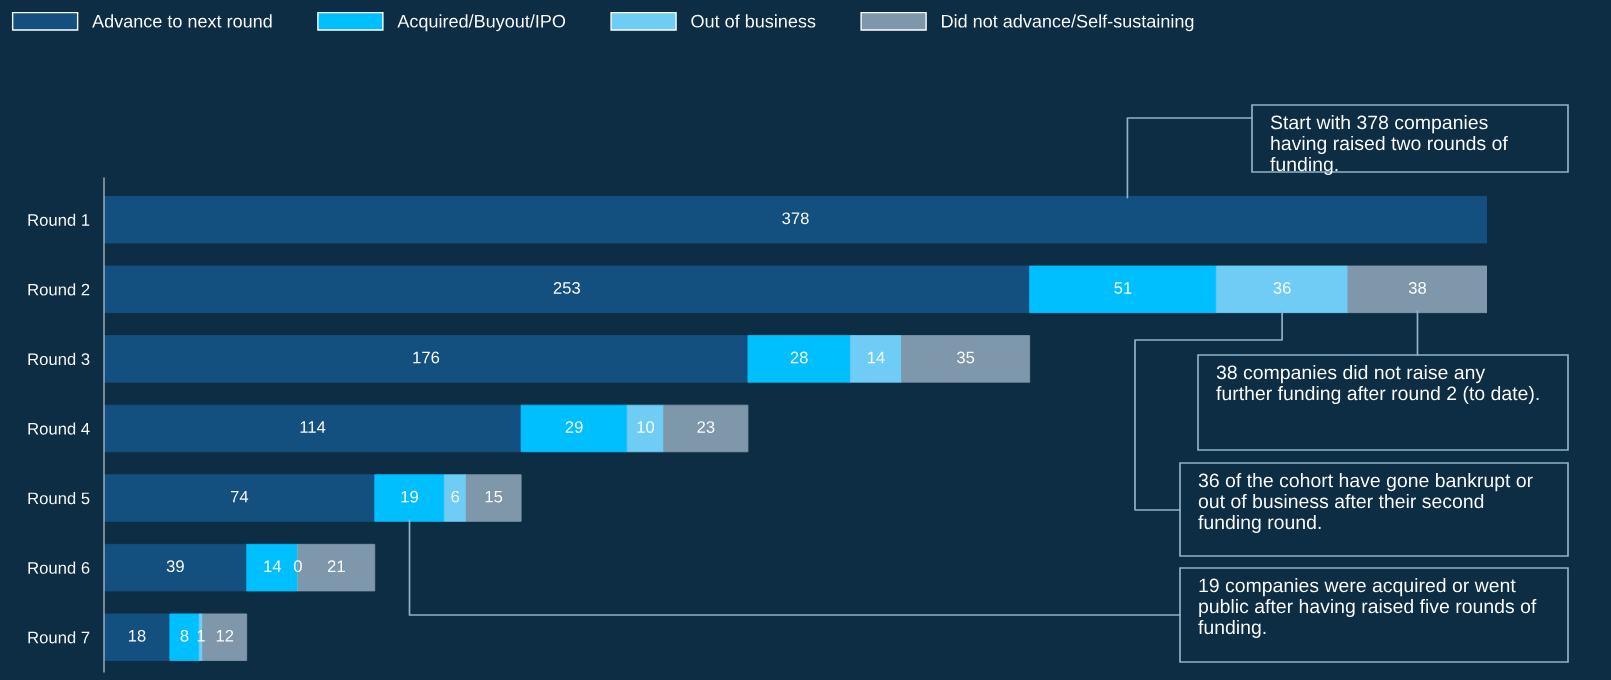 The height and width of the screenshot is (680, 1611). Describe the element at coordinates (1365, 503) in the screenshot. I see `annotation: 36 of the cohort have gone bankrupt or out of business after their second funding round.` at that location.